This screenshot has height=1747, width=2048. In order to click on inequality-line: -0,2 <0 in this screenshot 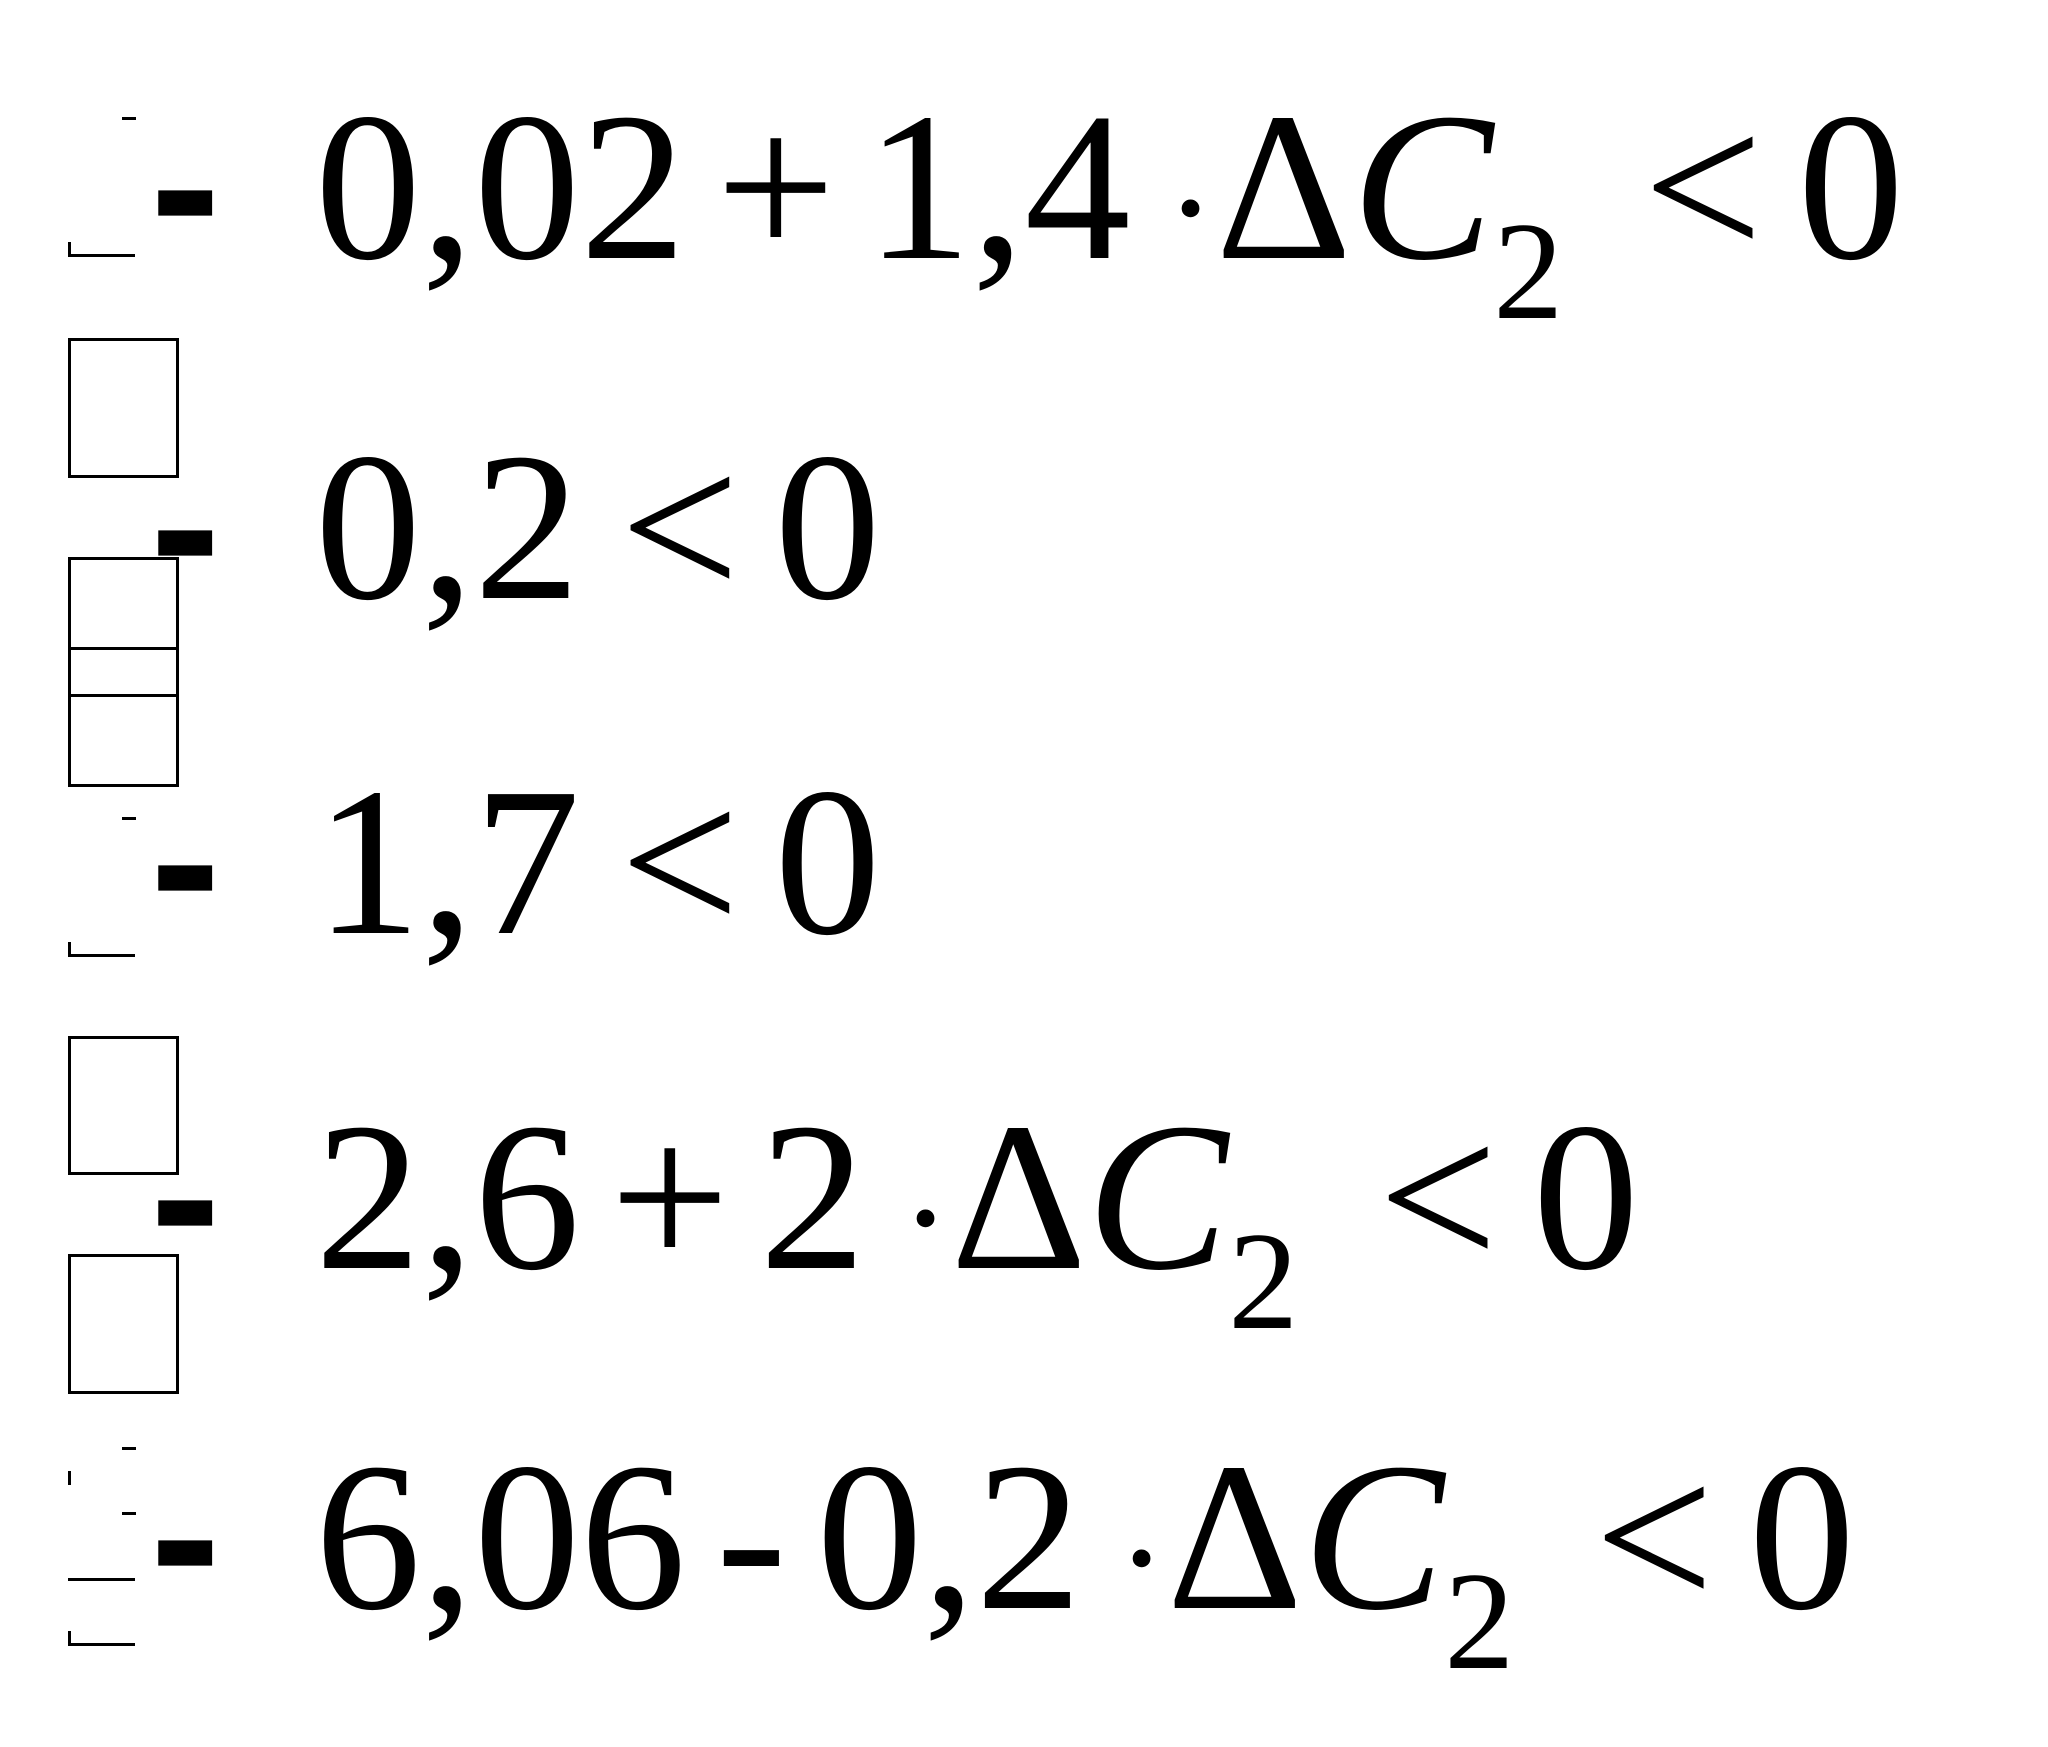, I will do `click(515, 525)`.